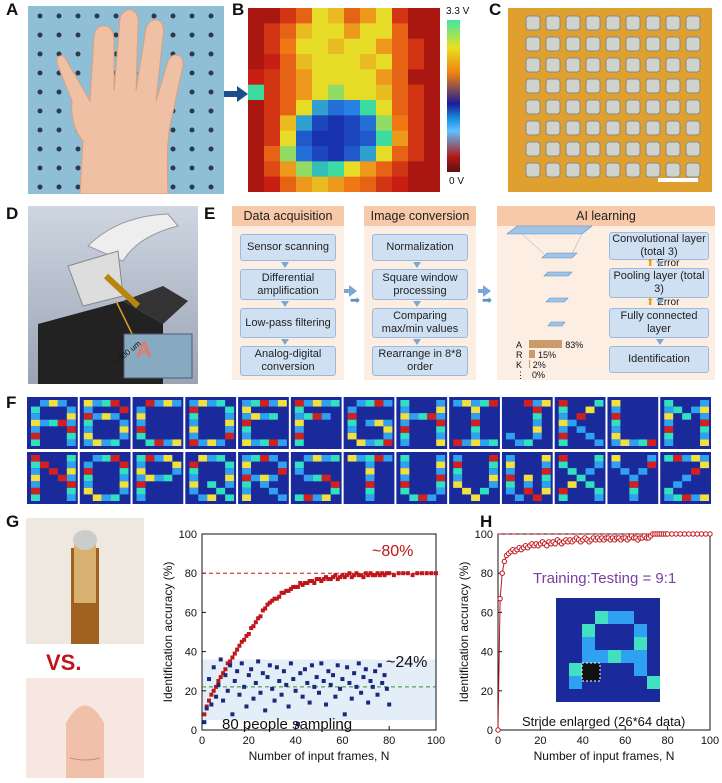  I want to click on letter-e, so click(263, 423).